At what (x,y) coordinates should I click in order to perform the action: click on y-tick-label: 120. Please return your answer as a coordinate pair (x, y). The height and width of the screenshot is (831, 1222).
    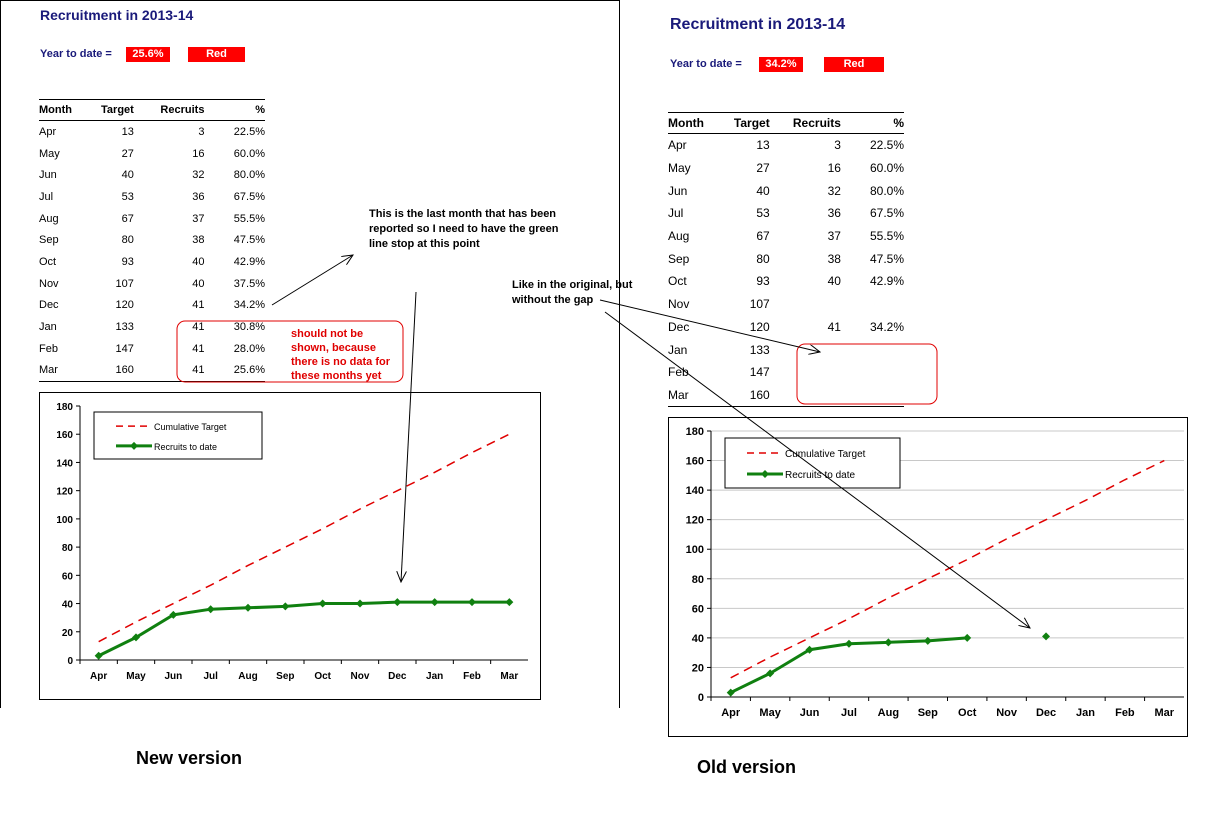
    Looking at the image, I should click on (695, 521).